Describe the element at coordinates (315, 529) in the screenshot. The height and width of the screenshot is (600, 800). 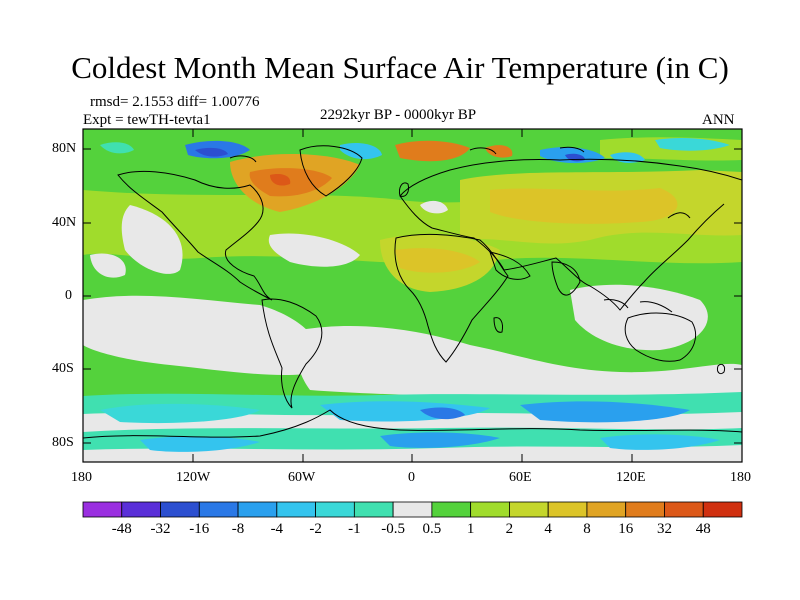
I see `colorbar-label: -2` at that location.